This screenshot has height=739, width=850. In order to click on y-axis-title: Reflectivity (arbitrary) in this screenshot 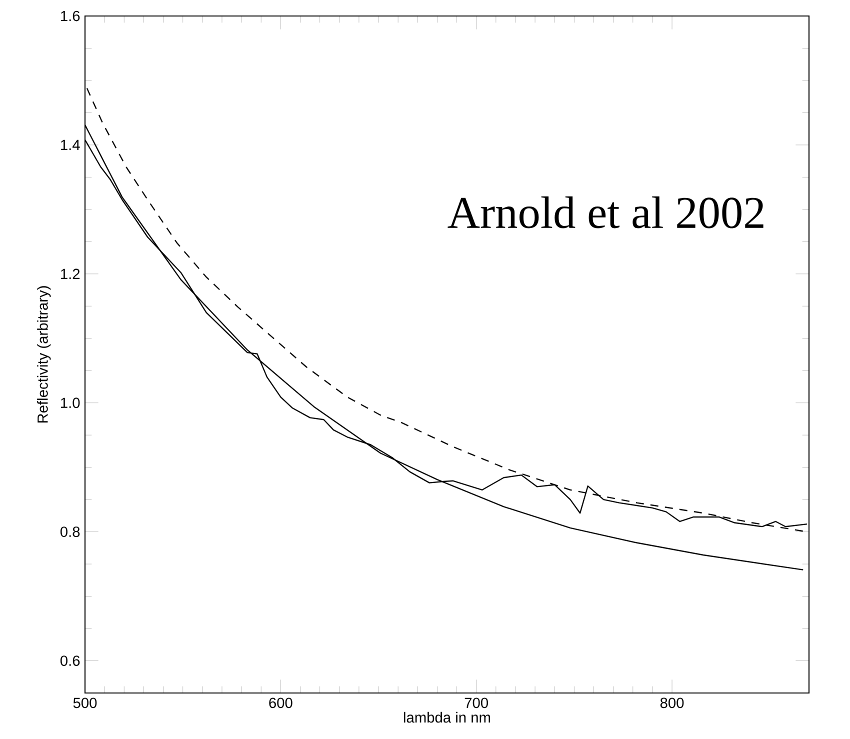, I will do `click(44, 354)`.